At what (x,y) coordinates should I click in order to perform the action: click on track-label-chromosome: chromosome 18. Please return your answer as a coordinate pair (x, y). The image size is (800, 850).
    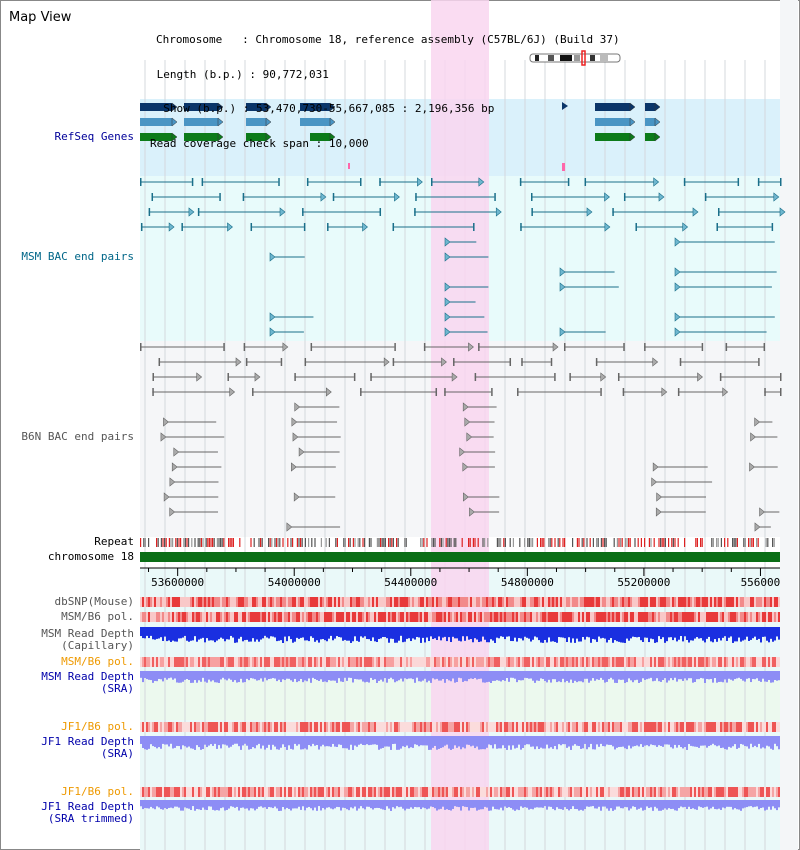
    Looking at the image, I should click on (90, 556).